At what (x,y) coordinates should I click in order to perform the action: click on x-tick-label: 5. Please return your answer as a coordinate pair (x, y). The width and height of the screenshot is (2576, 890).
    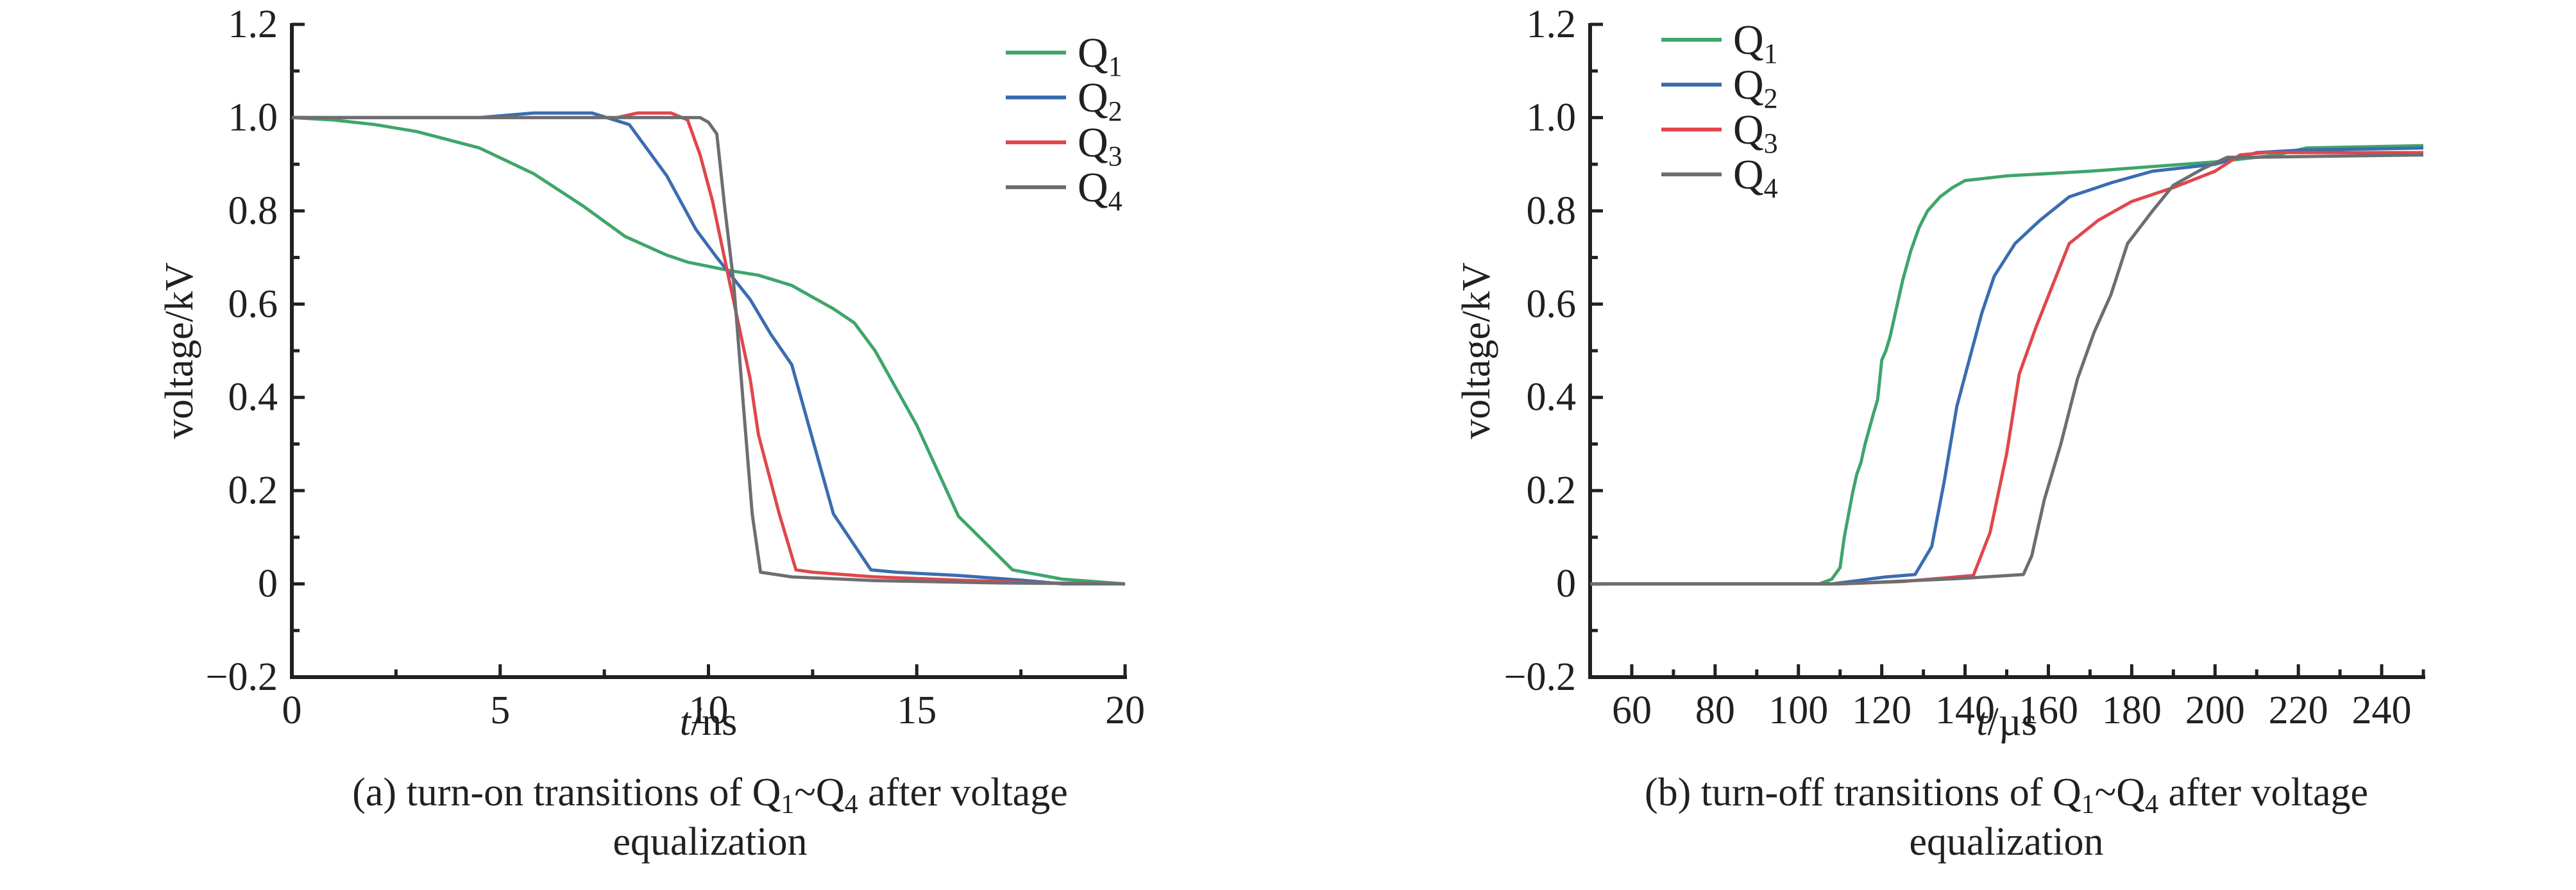
    Looking at the image, I should click on (500, 710).